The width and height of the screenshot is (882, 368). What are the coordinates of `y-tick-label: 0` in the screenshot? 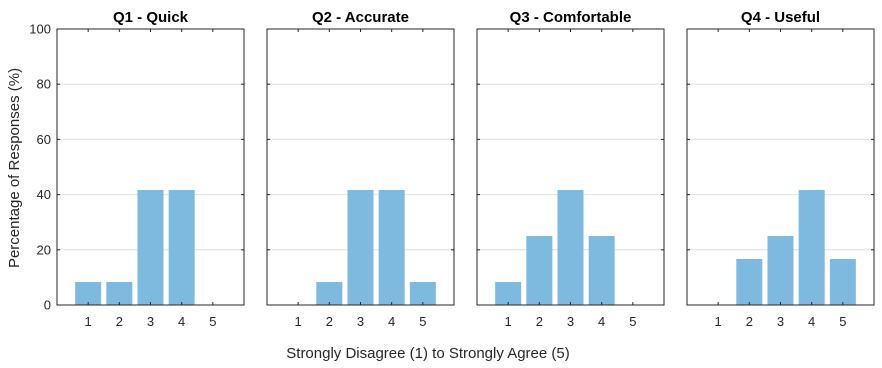 It's located at (47, 305).